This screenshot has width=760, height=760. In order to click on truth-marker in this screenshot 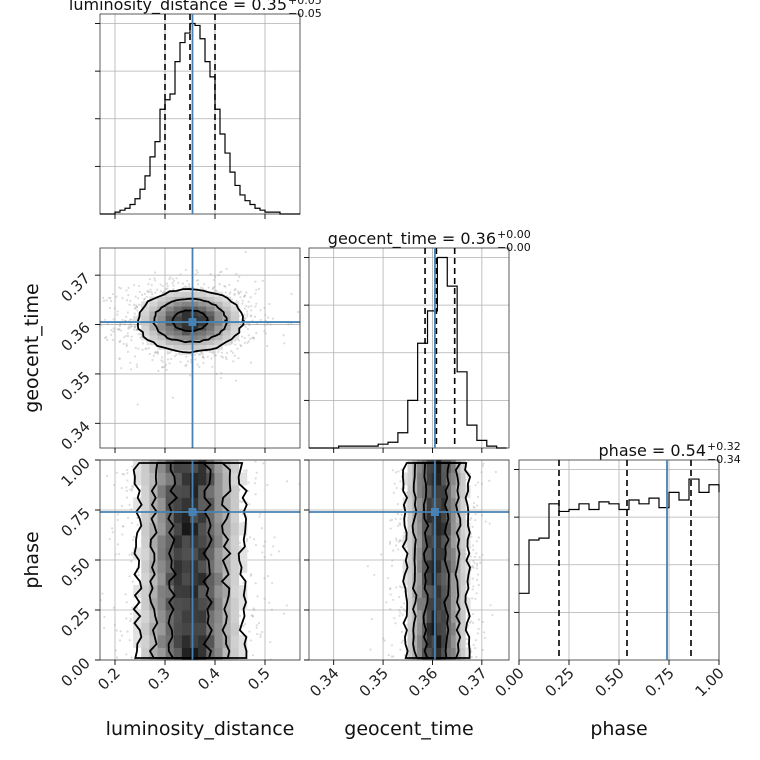, I will do `click(192, 512)`.